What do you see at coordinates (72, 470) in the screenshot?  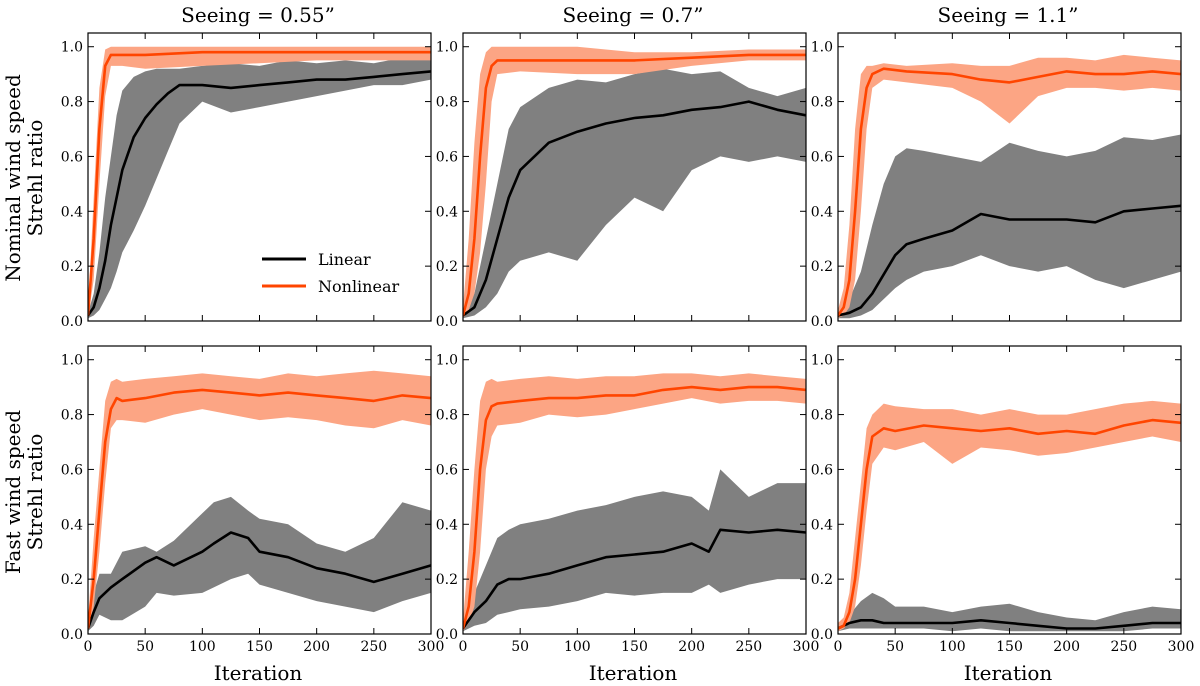 I see `ytick-label-r2c1-0.6: 0.6` at bounding box center [72, 470].